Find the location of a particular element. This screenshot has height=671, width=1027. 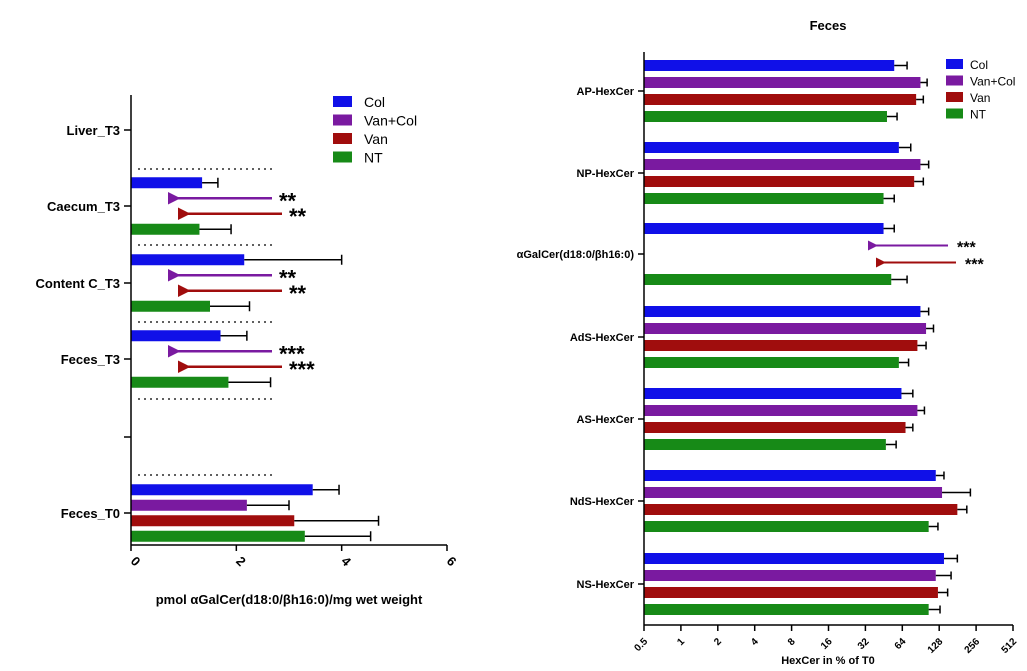

category-label-feces-t3: Feces_T3 is located at coordinates (90, 359).